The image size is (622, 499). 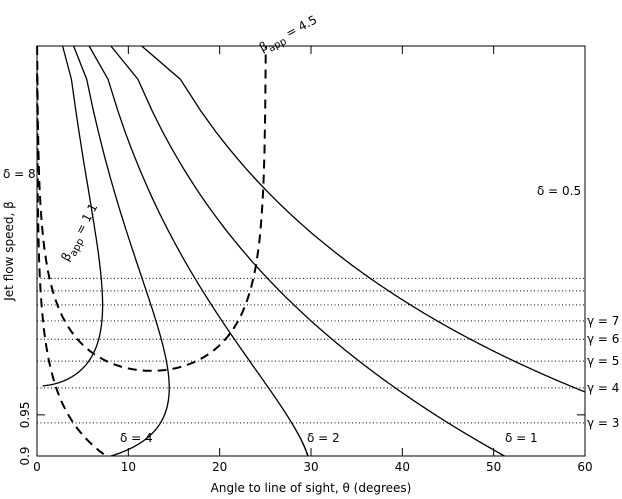 What do you see at coordinates (37, 467) in the screenshot?
I see `x-tick-label: 0` at bounding box center [37, 467].